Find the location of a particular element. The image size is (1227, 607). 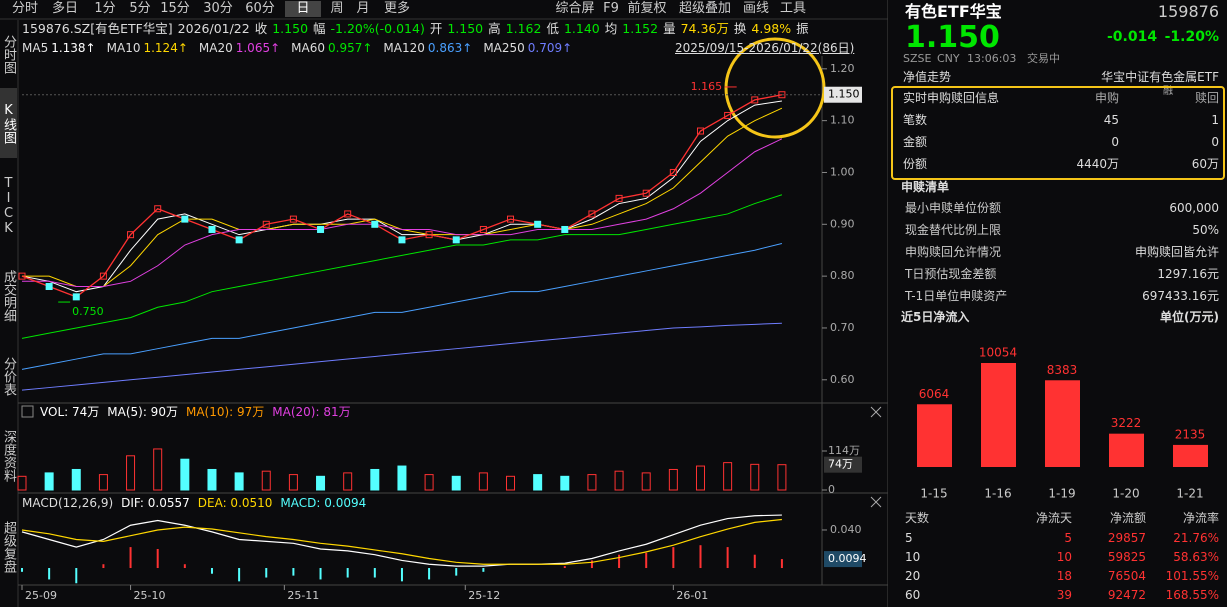

ma-name: MA10 is located at coordinates (123, 48).